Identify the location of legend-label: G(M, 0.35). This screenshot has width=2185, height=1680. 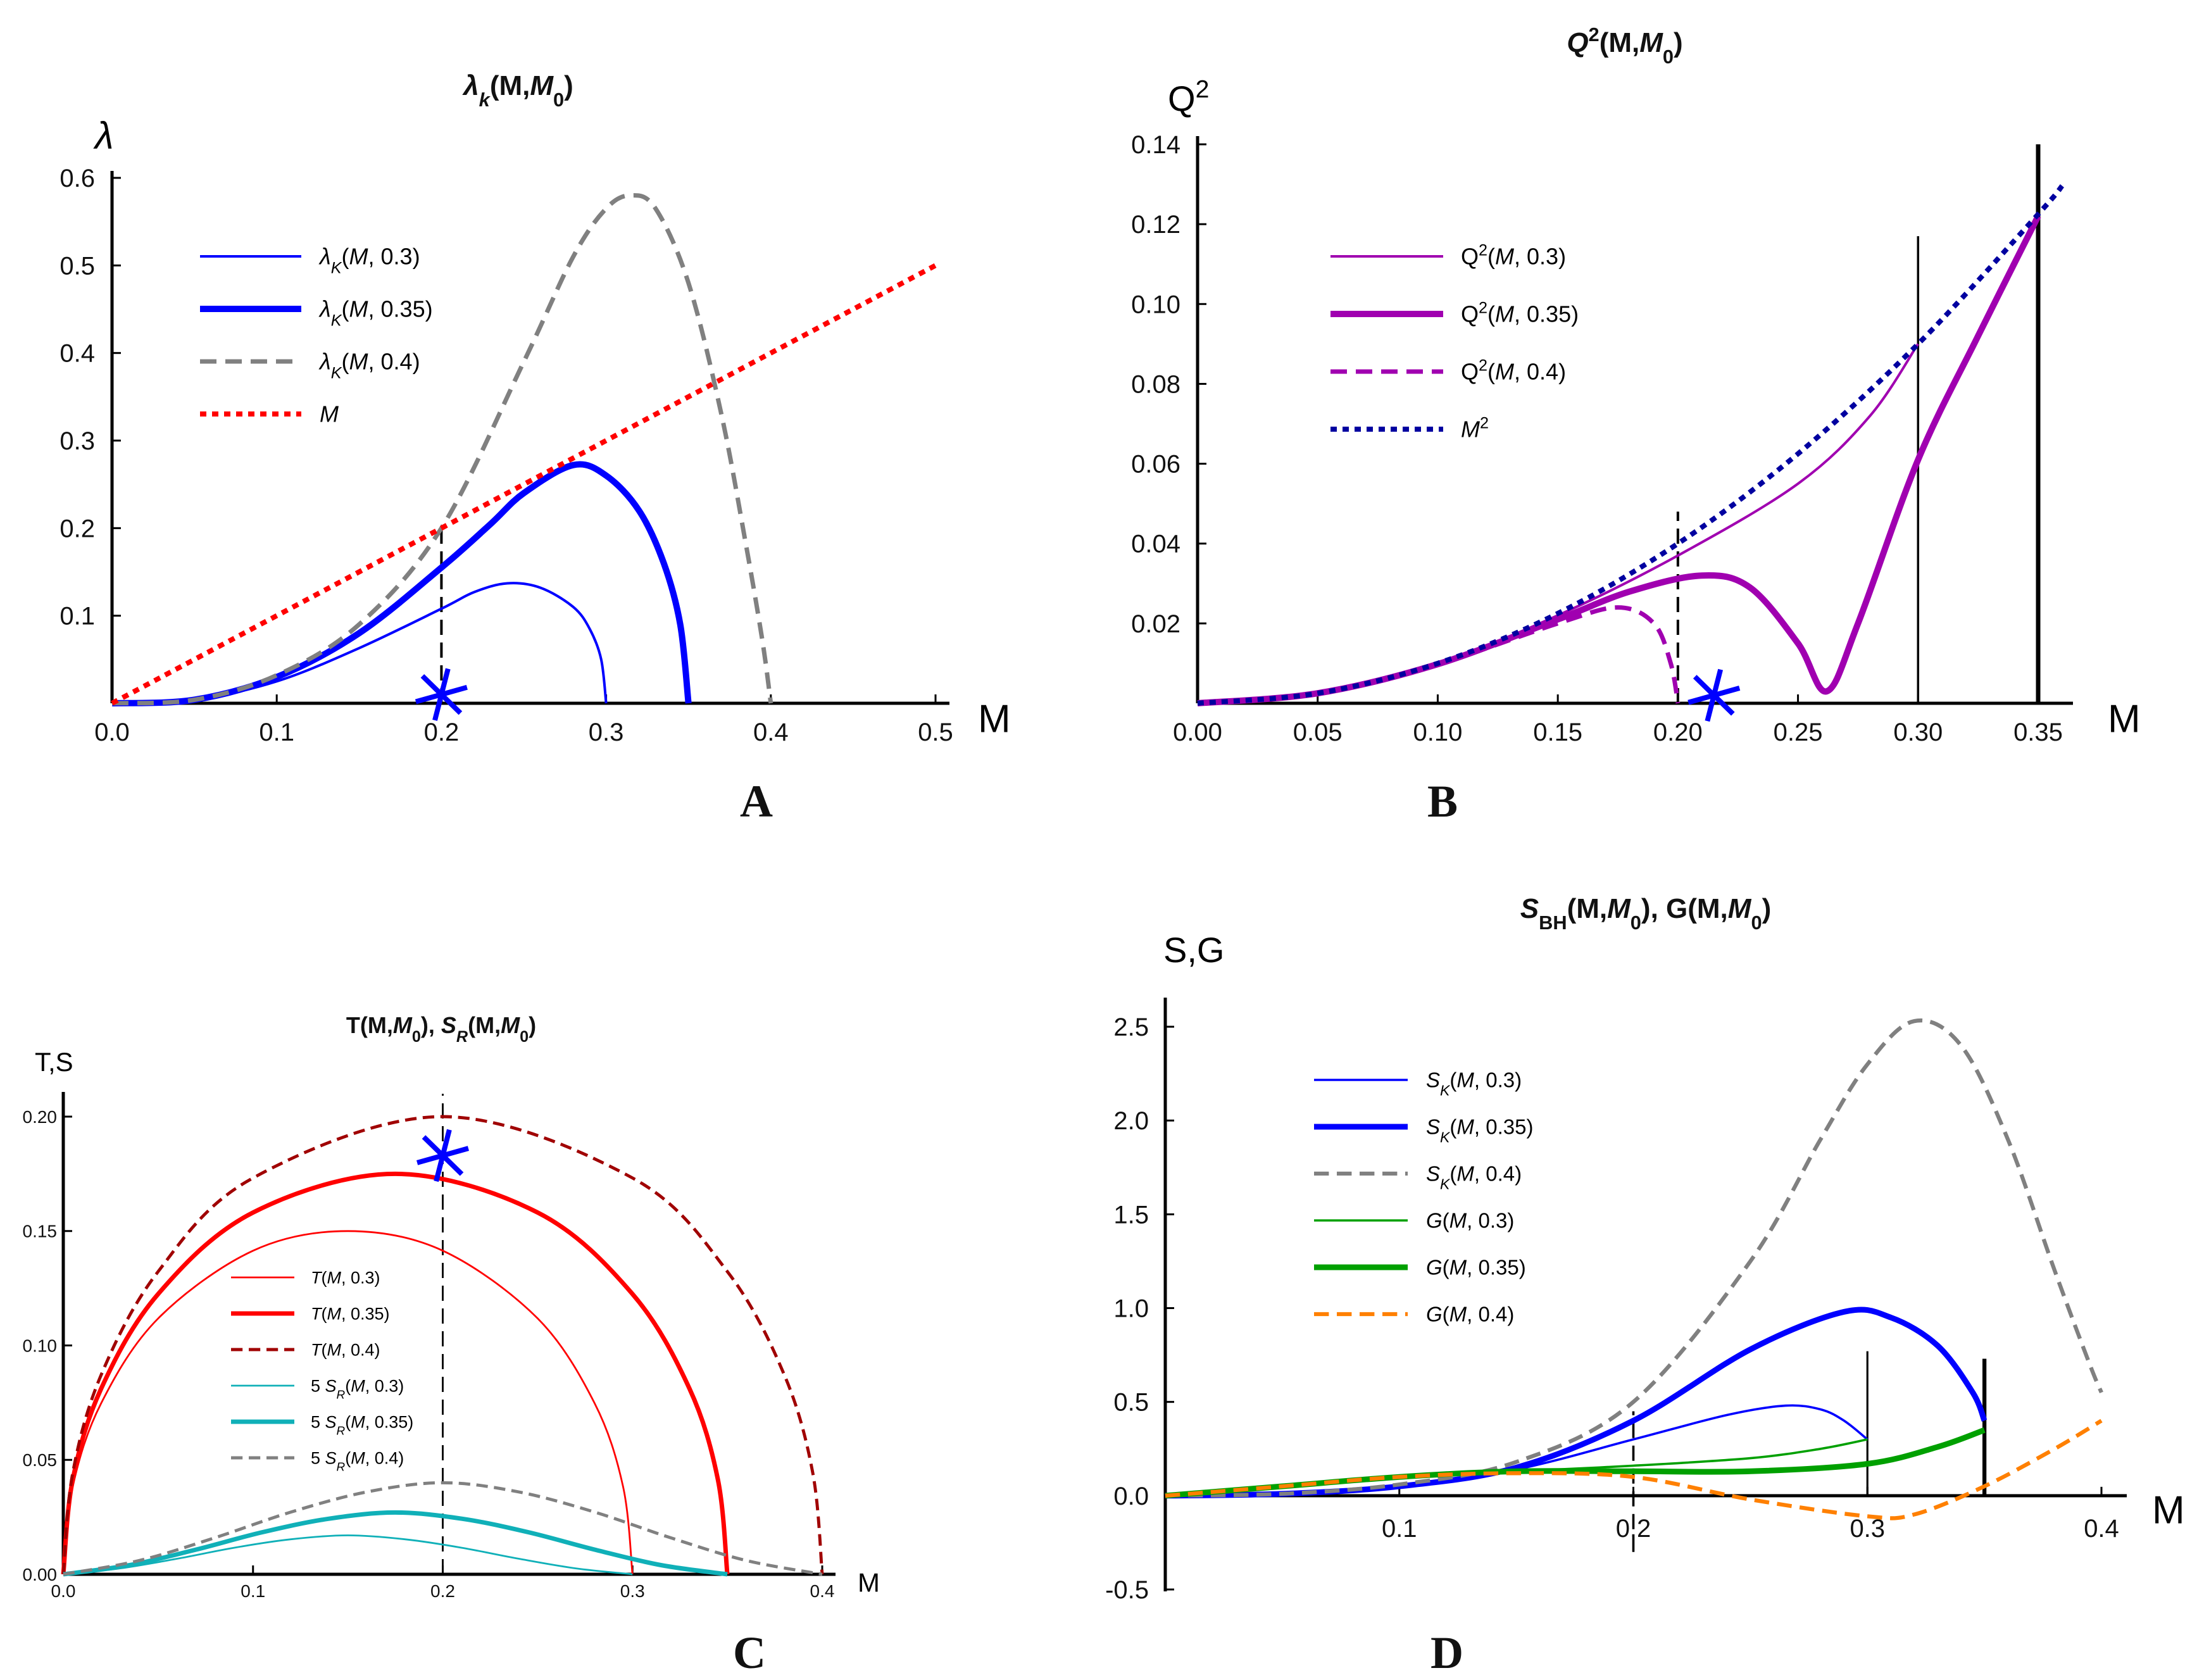
(1476, 1267).